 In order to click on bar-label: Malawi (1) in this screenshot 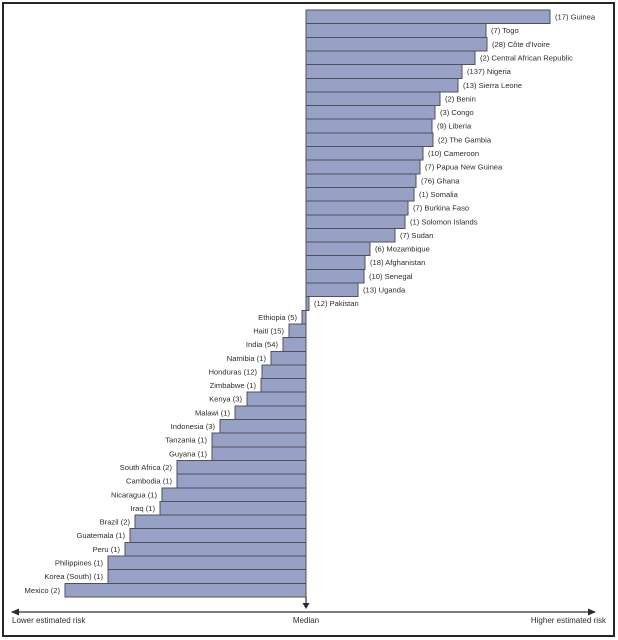, I will do `click(212, 412)`.